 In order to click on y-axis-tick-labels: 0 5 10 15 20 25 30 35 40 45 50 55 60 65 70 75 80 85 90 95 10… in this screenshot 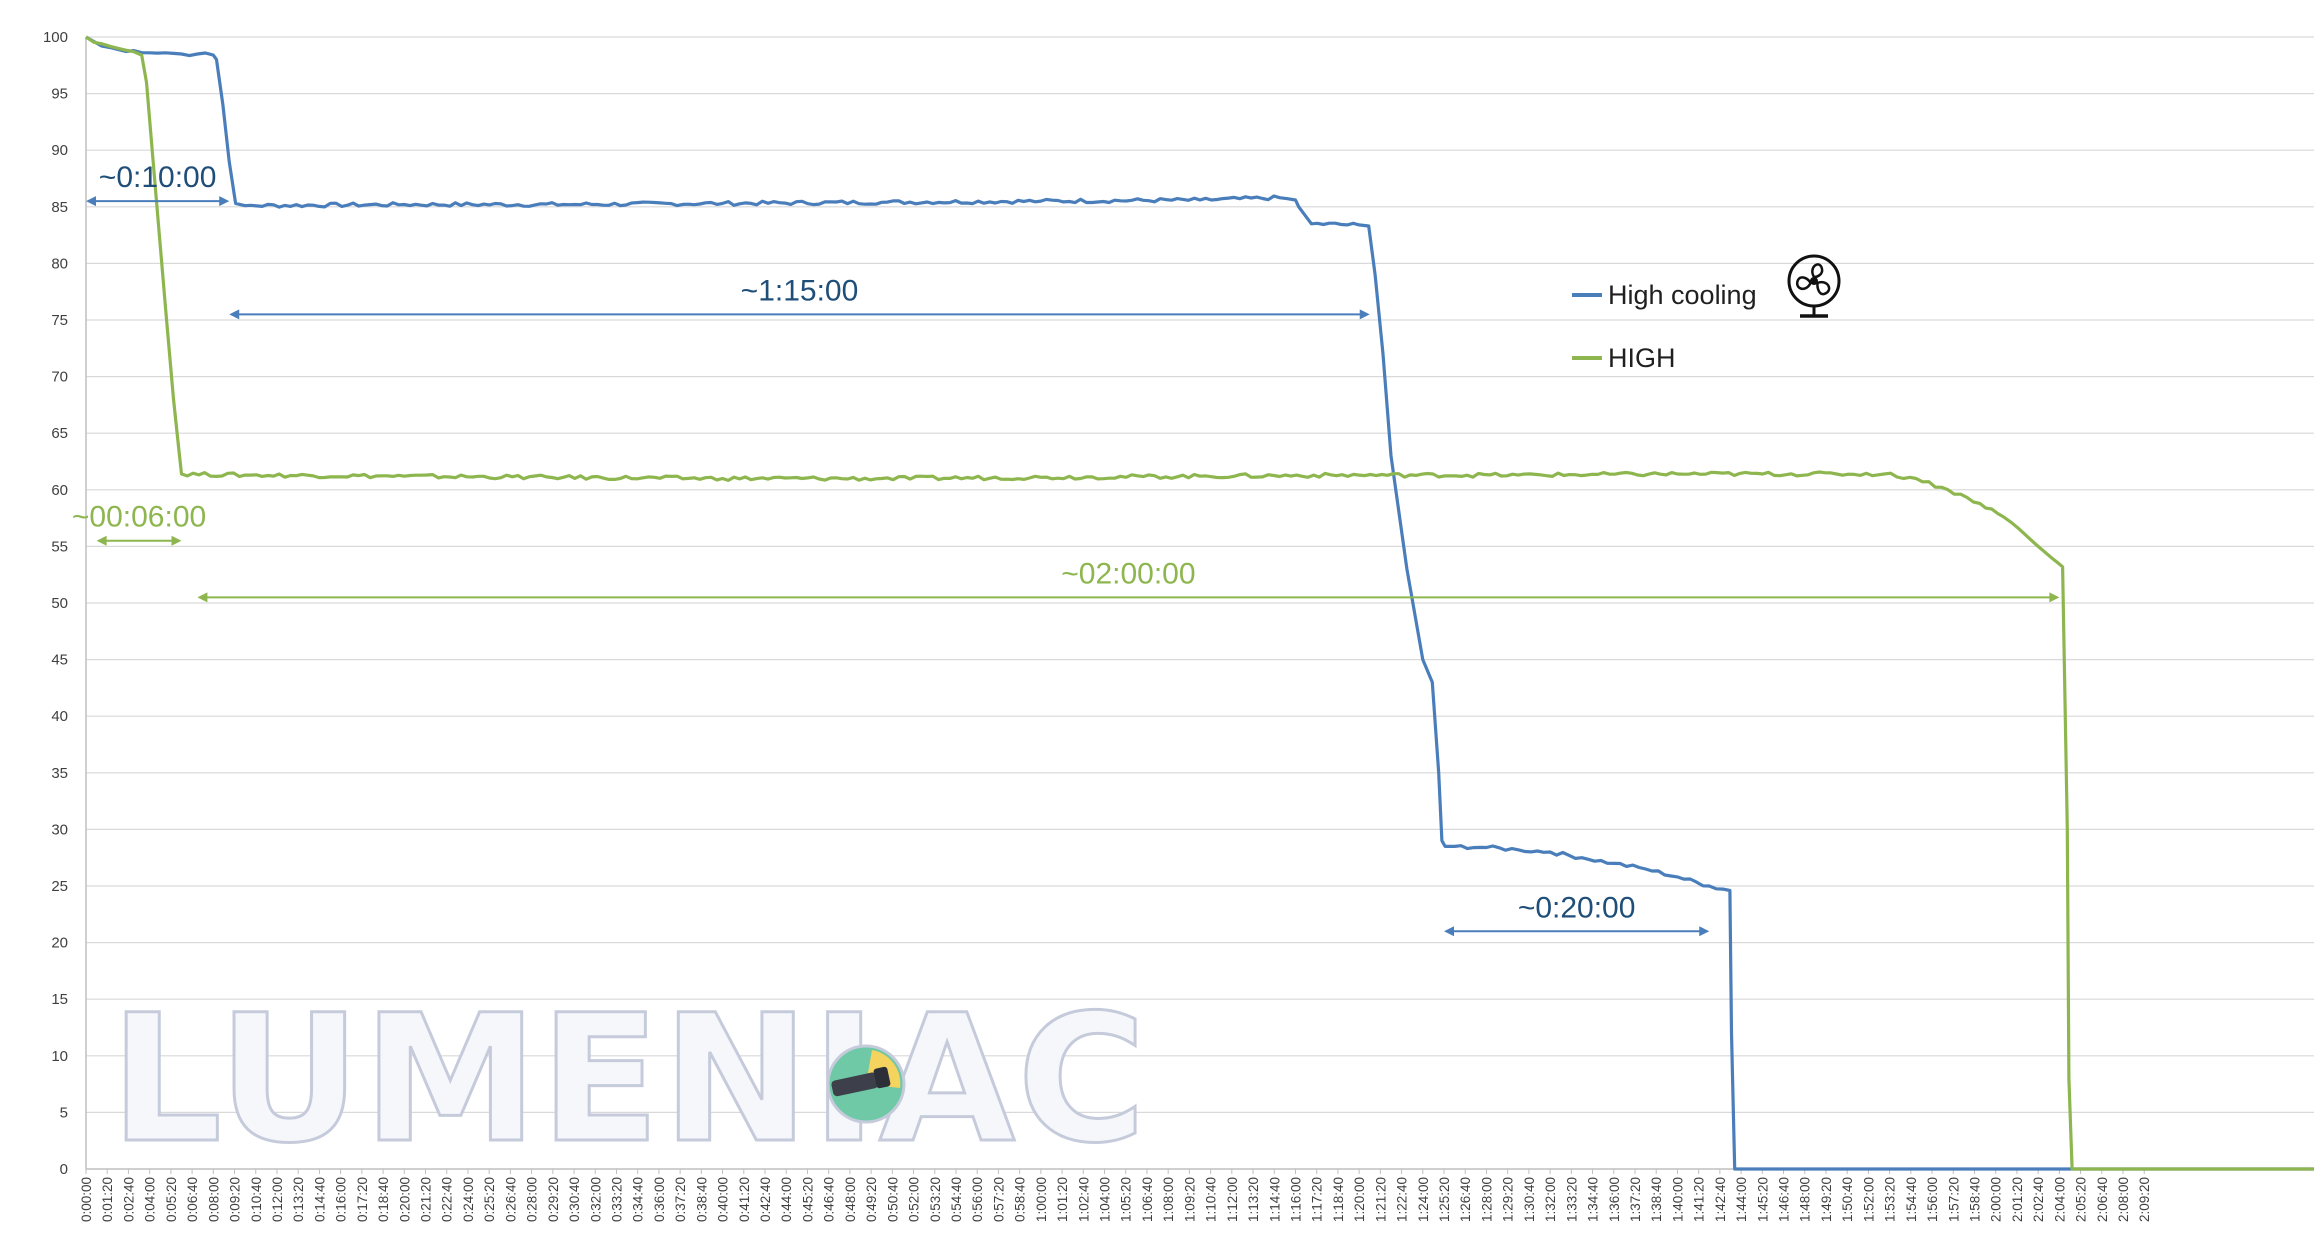, I will do `click(55, 603)`.